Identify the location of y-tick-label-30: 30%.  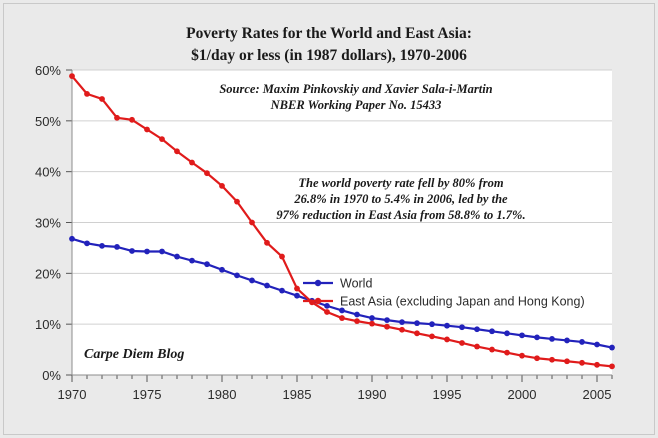
(48, 223).